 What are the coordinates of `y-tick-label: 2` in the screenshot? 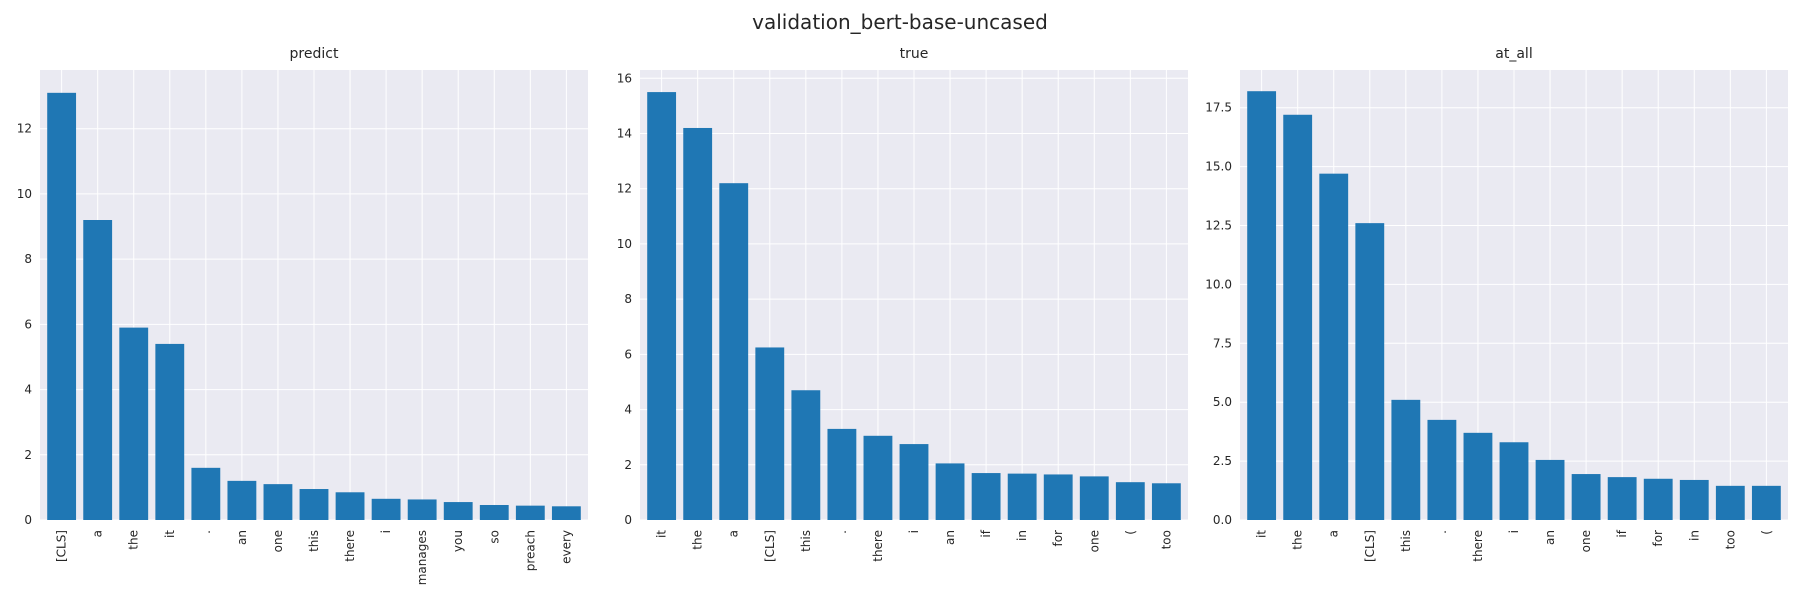 It's located at (628, 465).